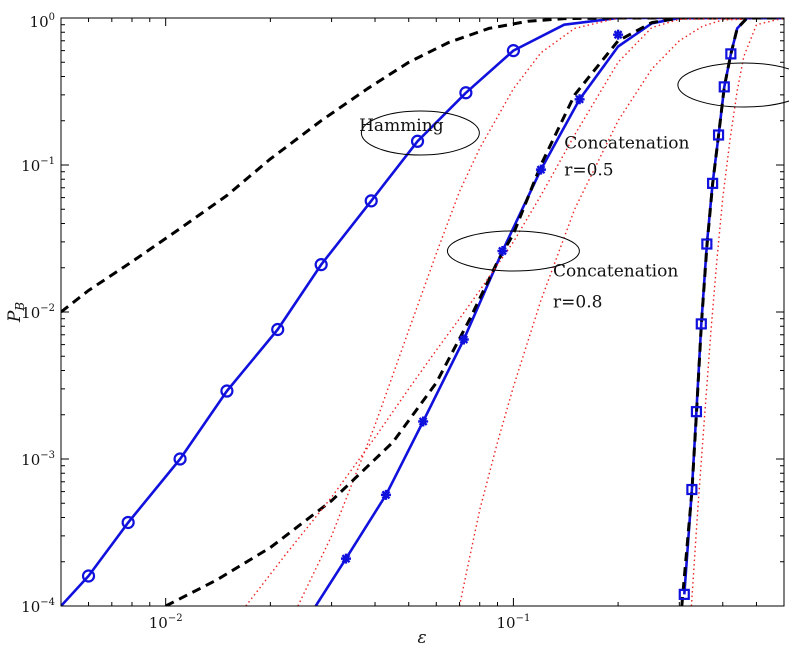 This screenshot has height=651, width=789. I want to click on annotation-concat-08: Concatenation, so click(615, 271).